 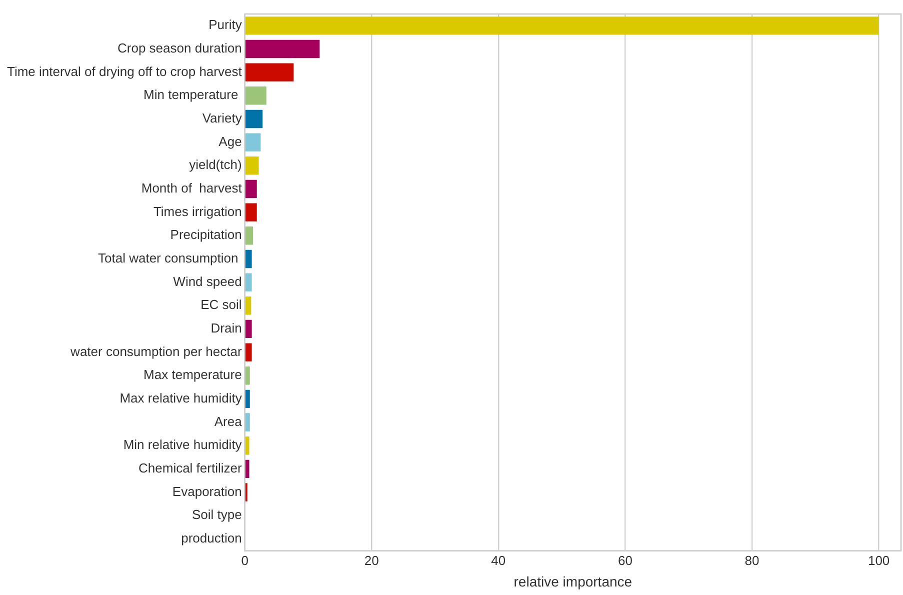 I want to click on x-tick-label: 20, so click(x=371, y=560).